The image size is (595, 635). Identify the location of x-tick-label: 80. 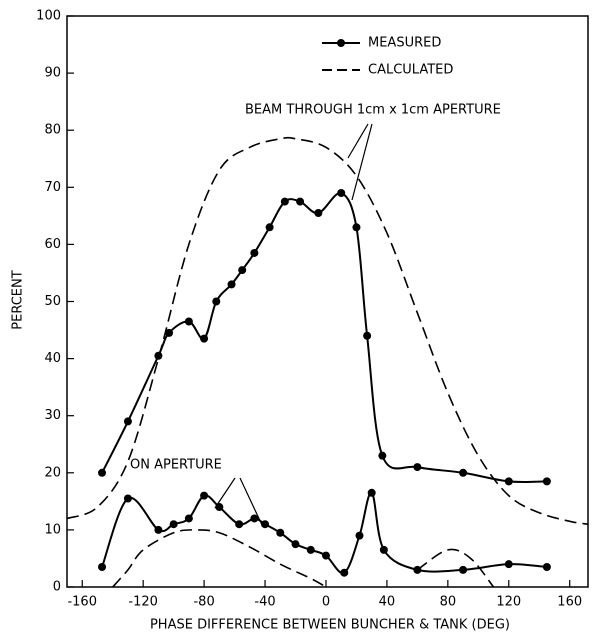
(448, 602).